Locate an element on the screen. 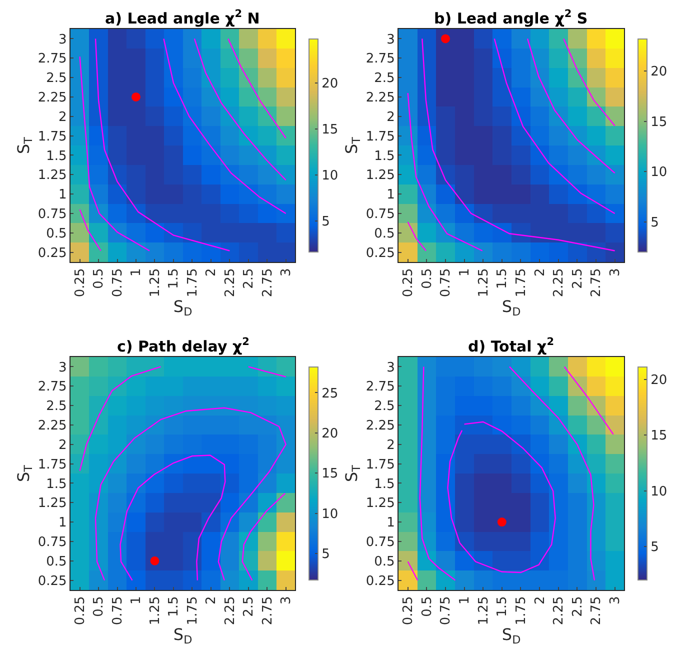  chart-title: b) Lead angle χ$^{2}$ S is located at coordinates (511, 18).